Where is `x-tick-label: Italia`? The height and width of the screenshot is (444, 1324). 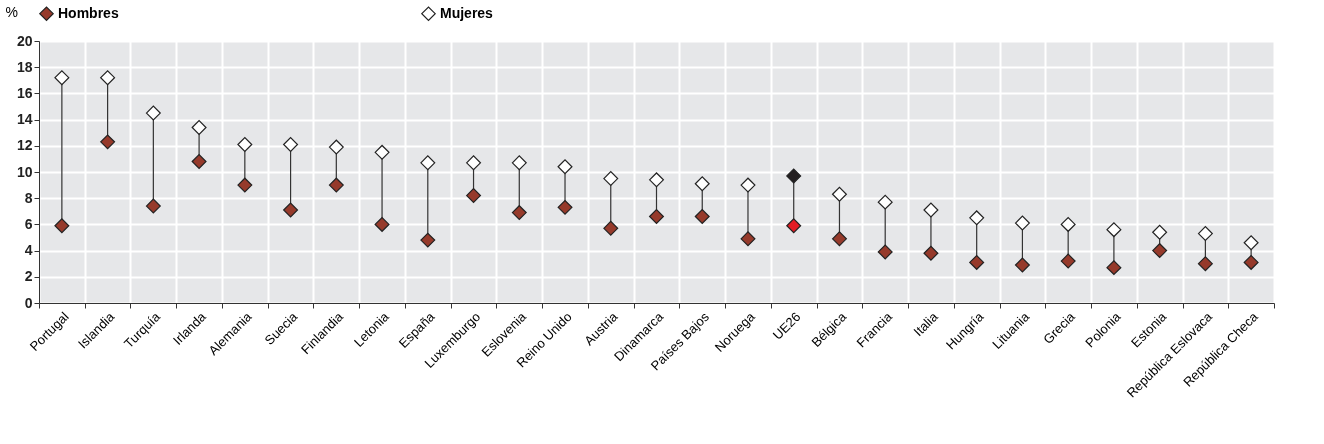
x-tick-label: Italia is located at coordinates (926, 324).